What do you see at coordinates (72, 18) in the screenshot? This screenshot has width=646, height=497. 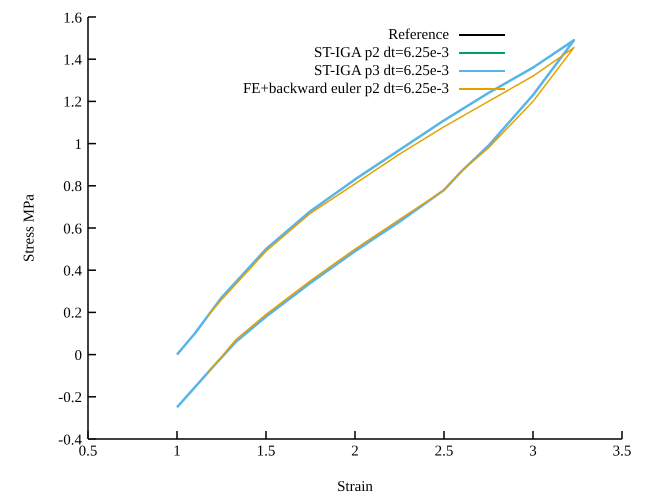 I see `y-tick-label: 1.6` at bounding box center [72, 18].